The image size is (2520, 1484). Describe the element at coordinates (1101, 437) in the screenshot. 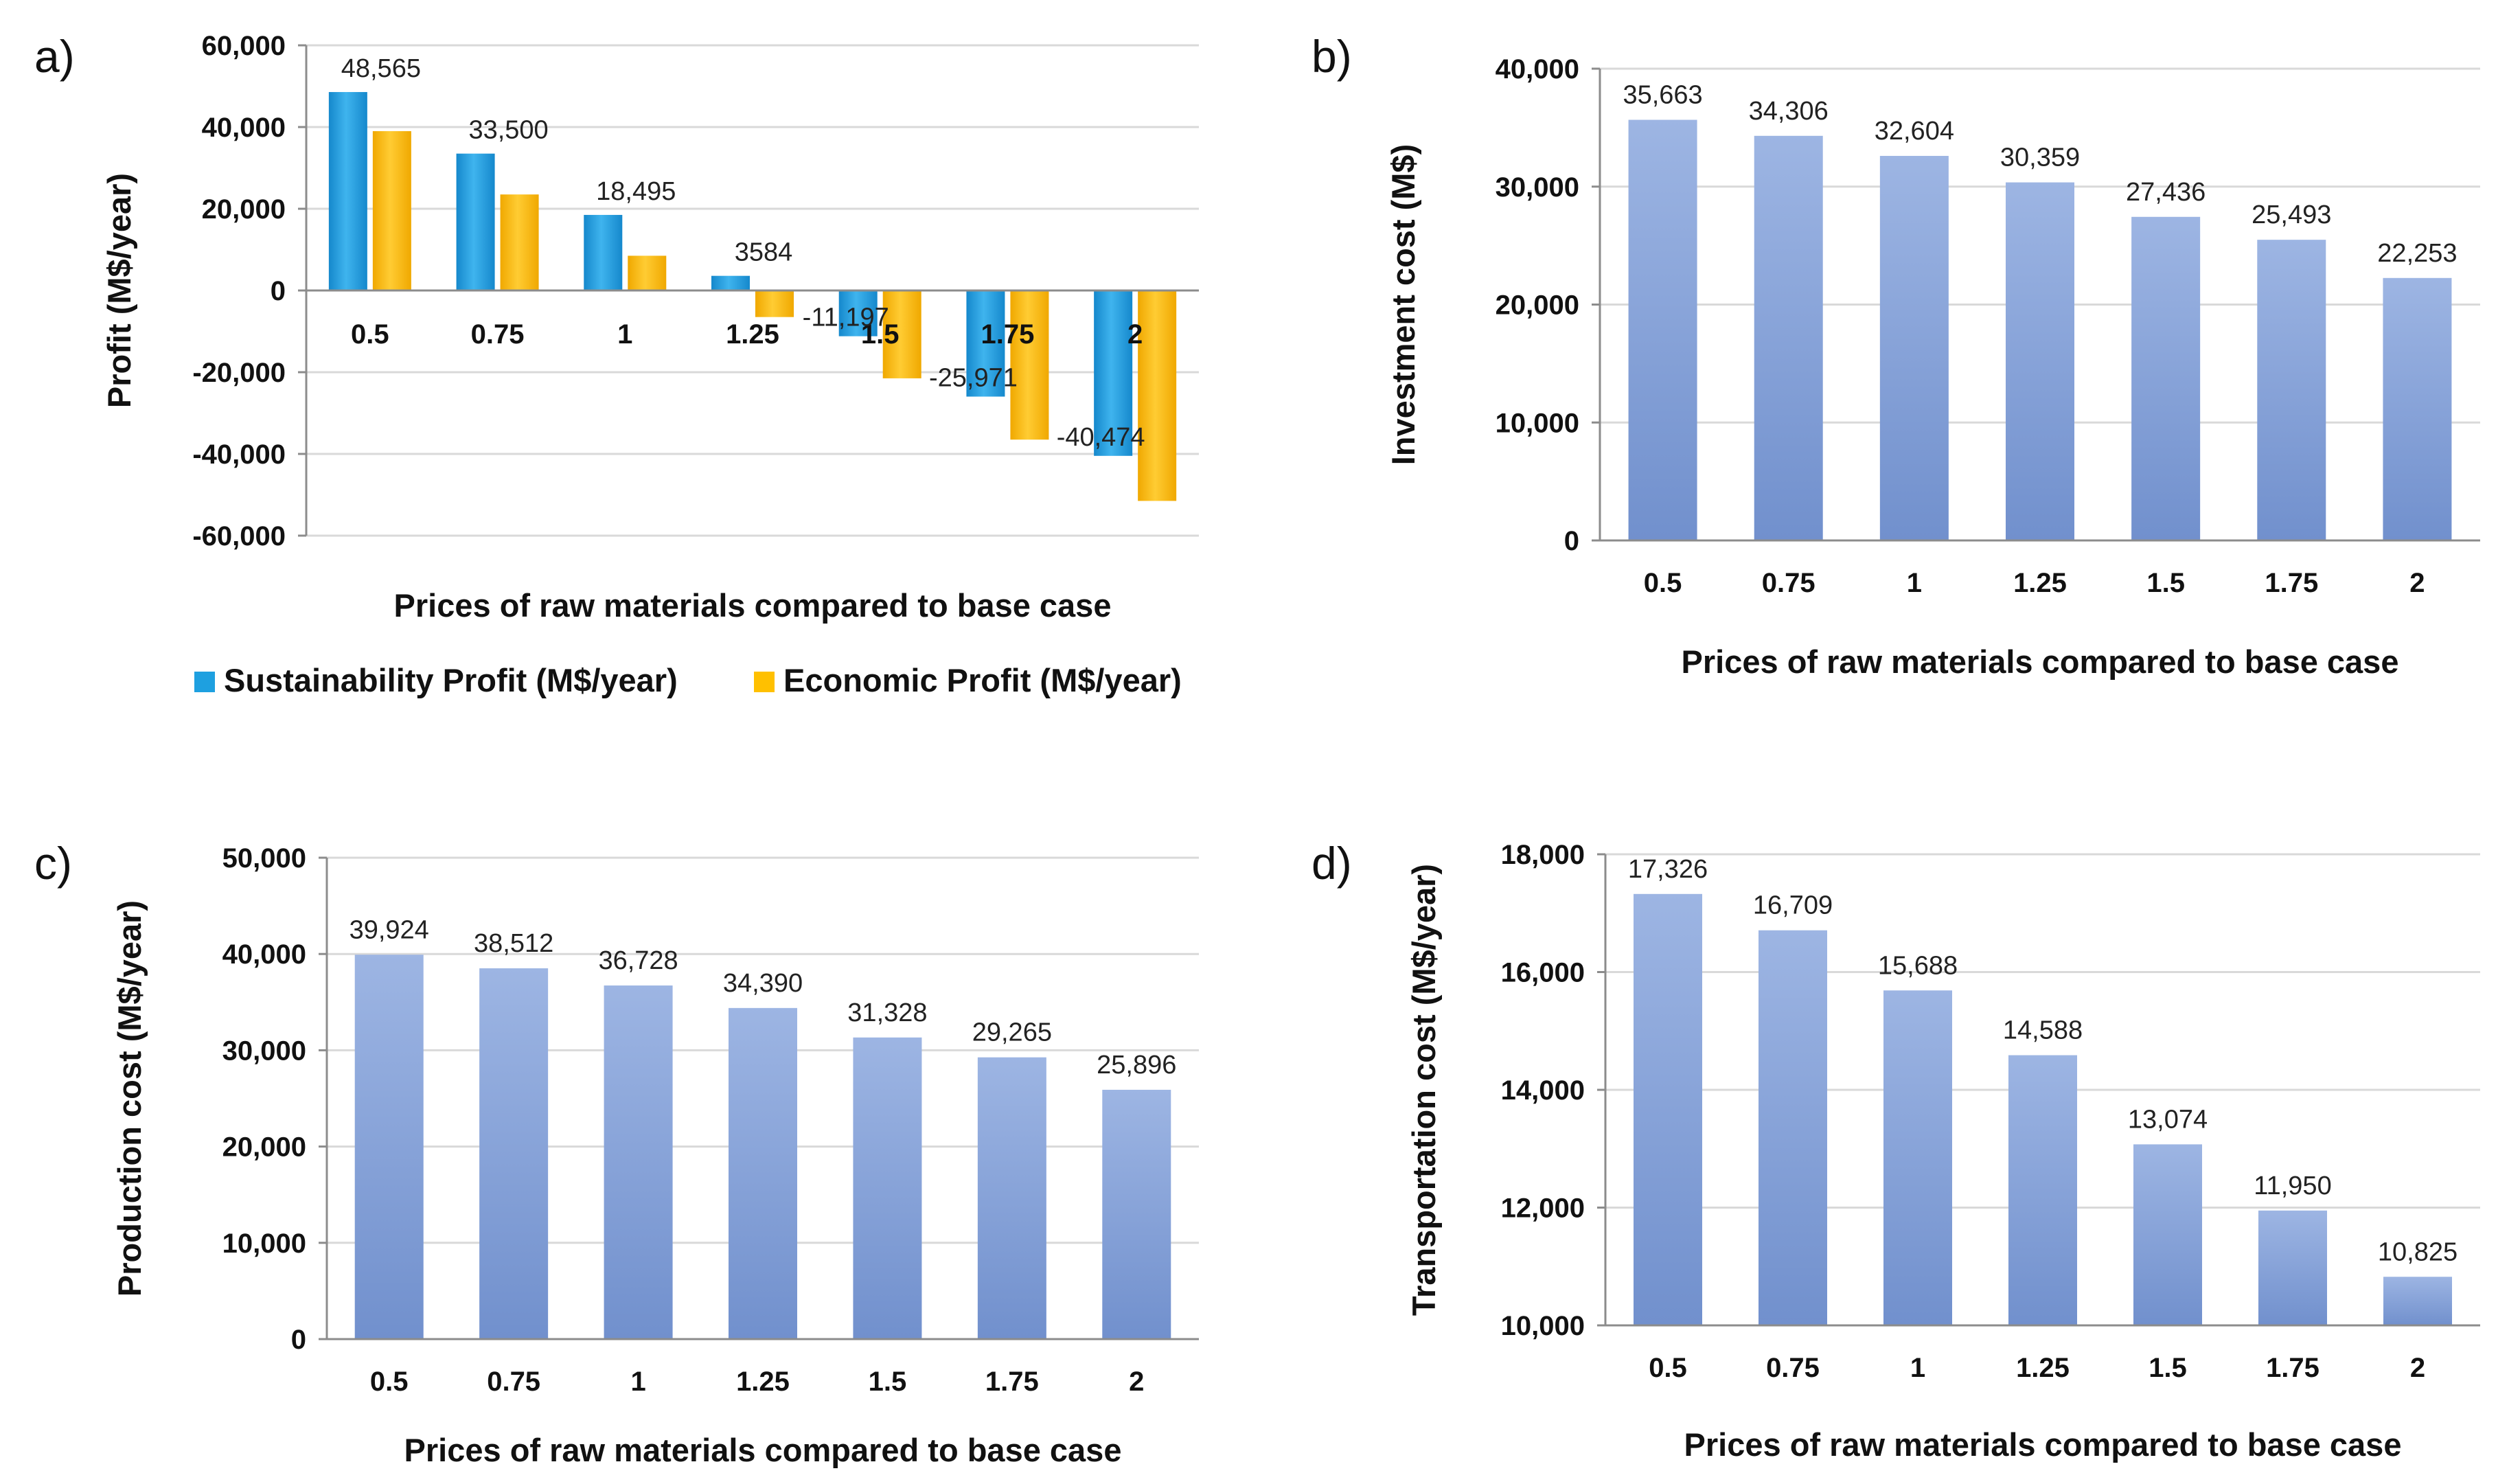

I see `data-label: -40,474` at that location.